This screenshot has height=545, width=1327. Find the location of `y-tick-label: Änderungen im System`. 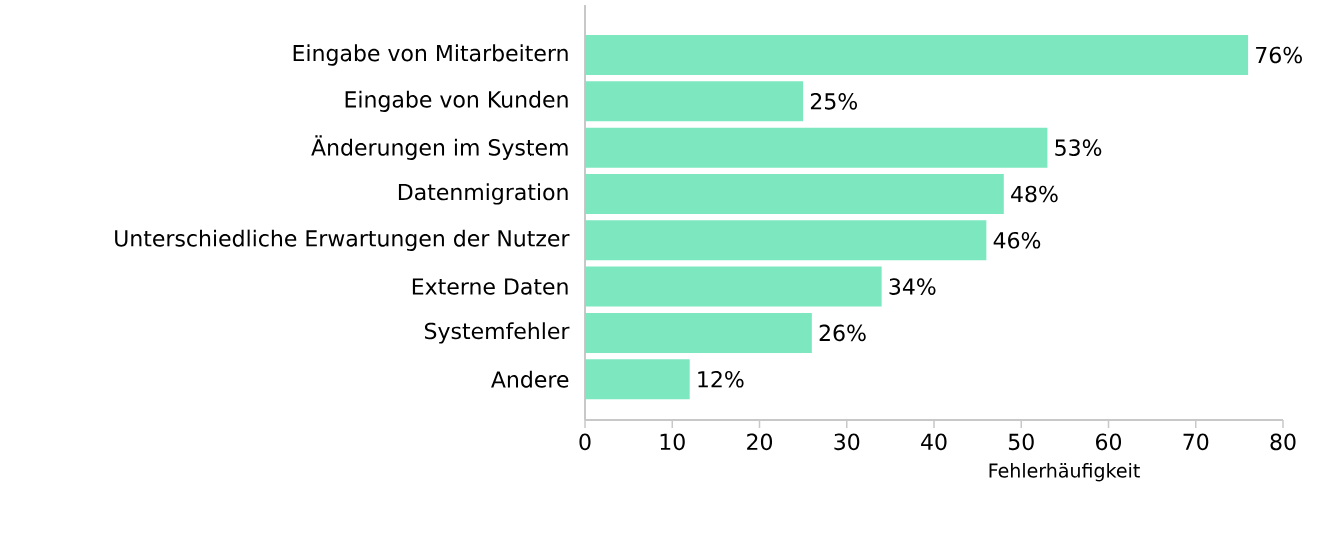

y-tick-label: Änderungen im System is located at coordinates (439, 147).